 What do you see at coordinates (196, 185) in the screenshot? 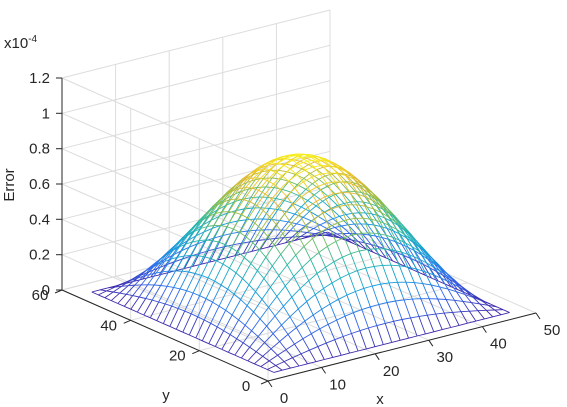
I see `grid-line-back-wall-z` at bounding box center [196, 185].